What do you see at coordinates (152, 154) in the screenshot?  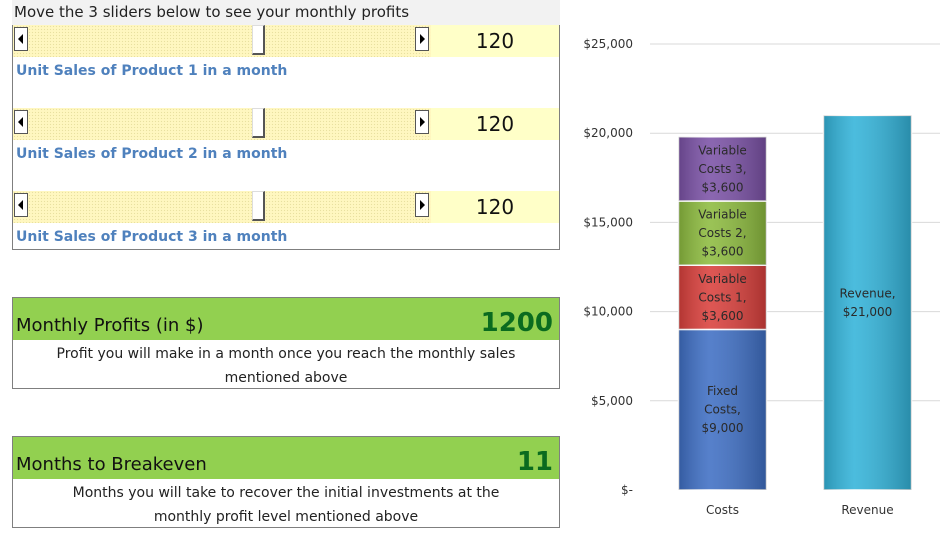 I see `product-2-label: Unit Sales of Product 2 in a month` at bounding box center [152, 154].